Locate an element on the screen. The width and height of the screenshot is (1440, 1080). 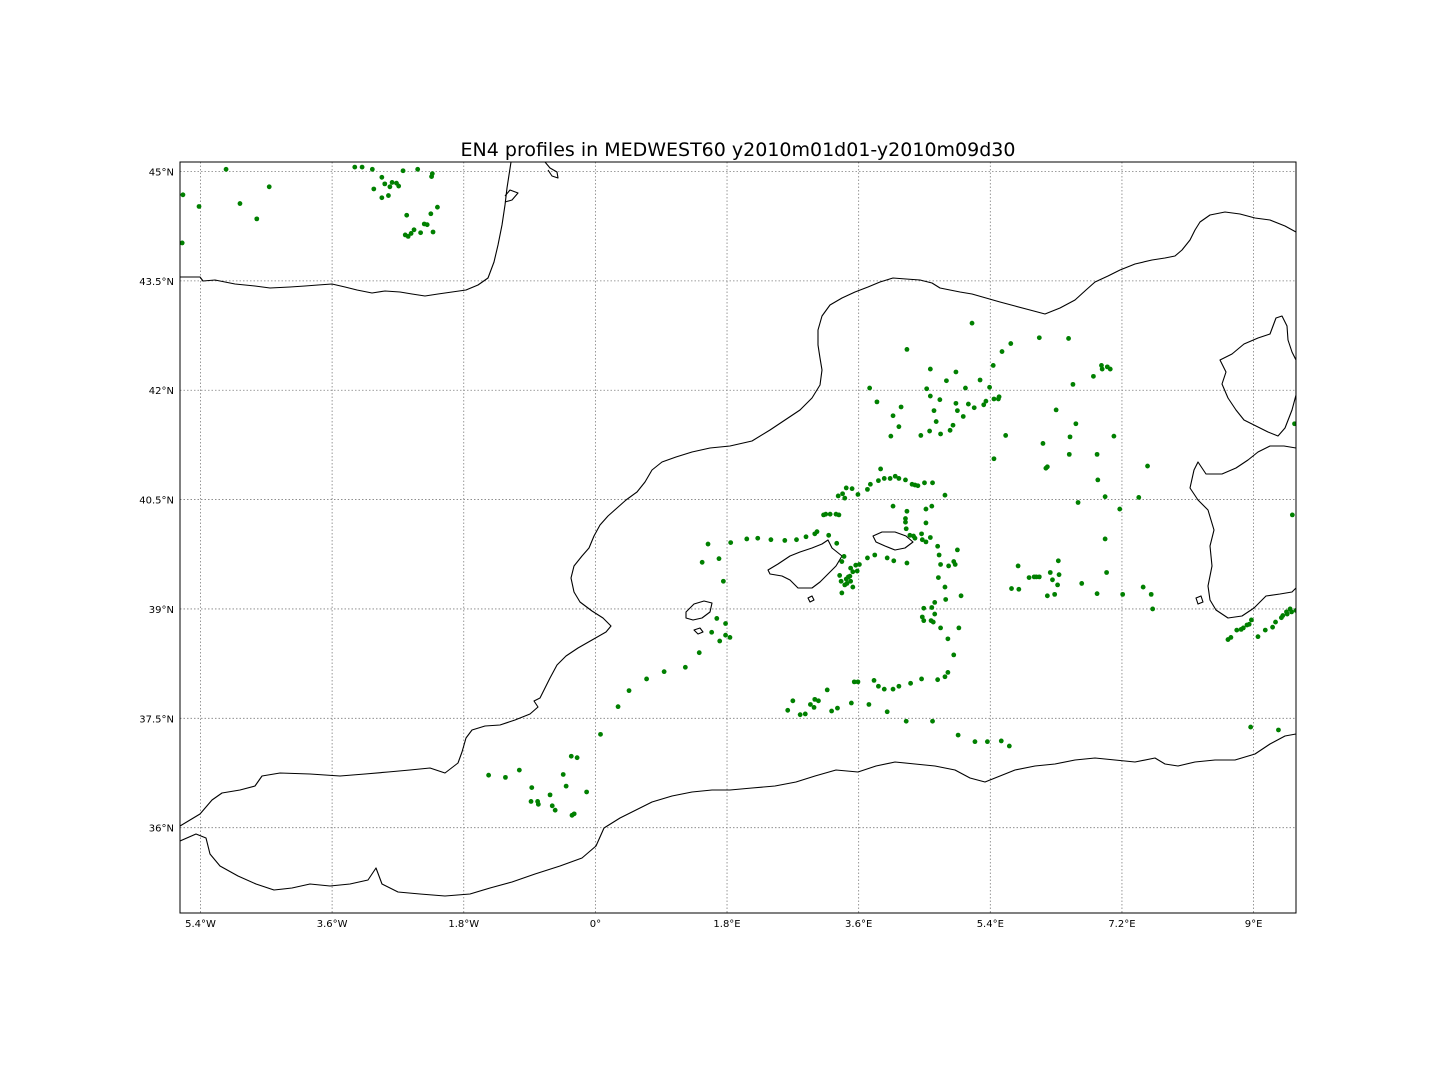
coastline-gironde is located at coordinates (511, 196).